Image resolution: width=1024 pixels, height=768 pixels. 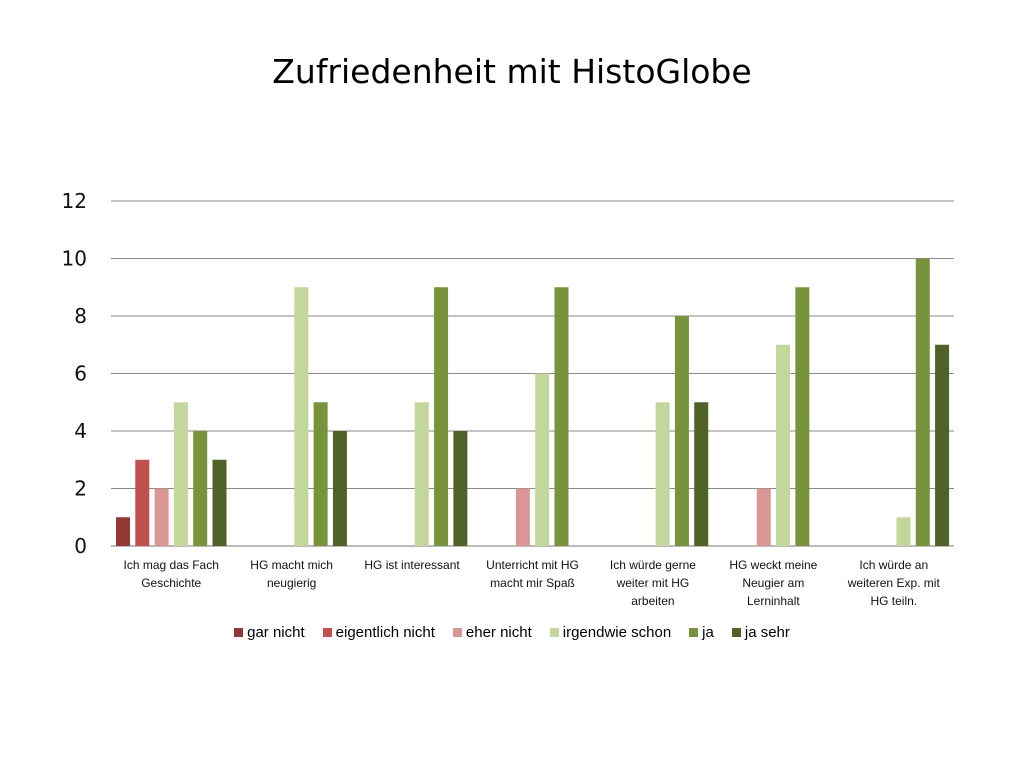 I want to click on x-category-label-line: weiter mit HG, so click(x=653, y=583).